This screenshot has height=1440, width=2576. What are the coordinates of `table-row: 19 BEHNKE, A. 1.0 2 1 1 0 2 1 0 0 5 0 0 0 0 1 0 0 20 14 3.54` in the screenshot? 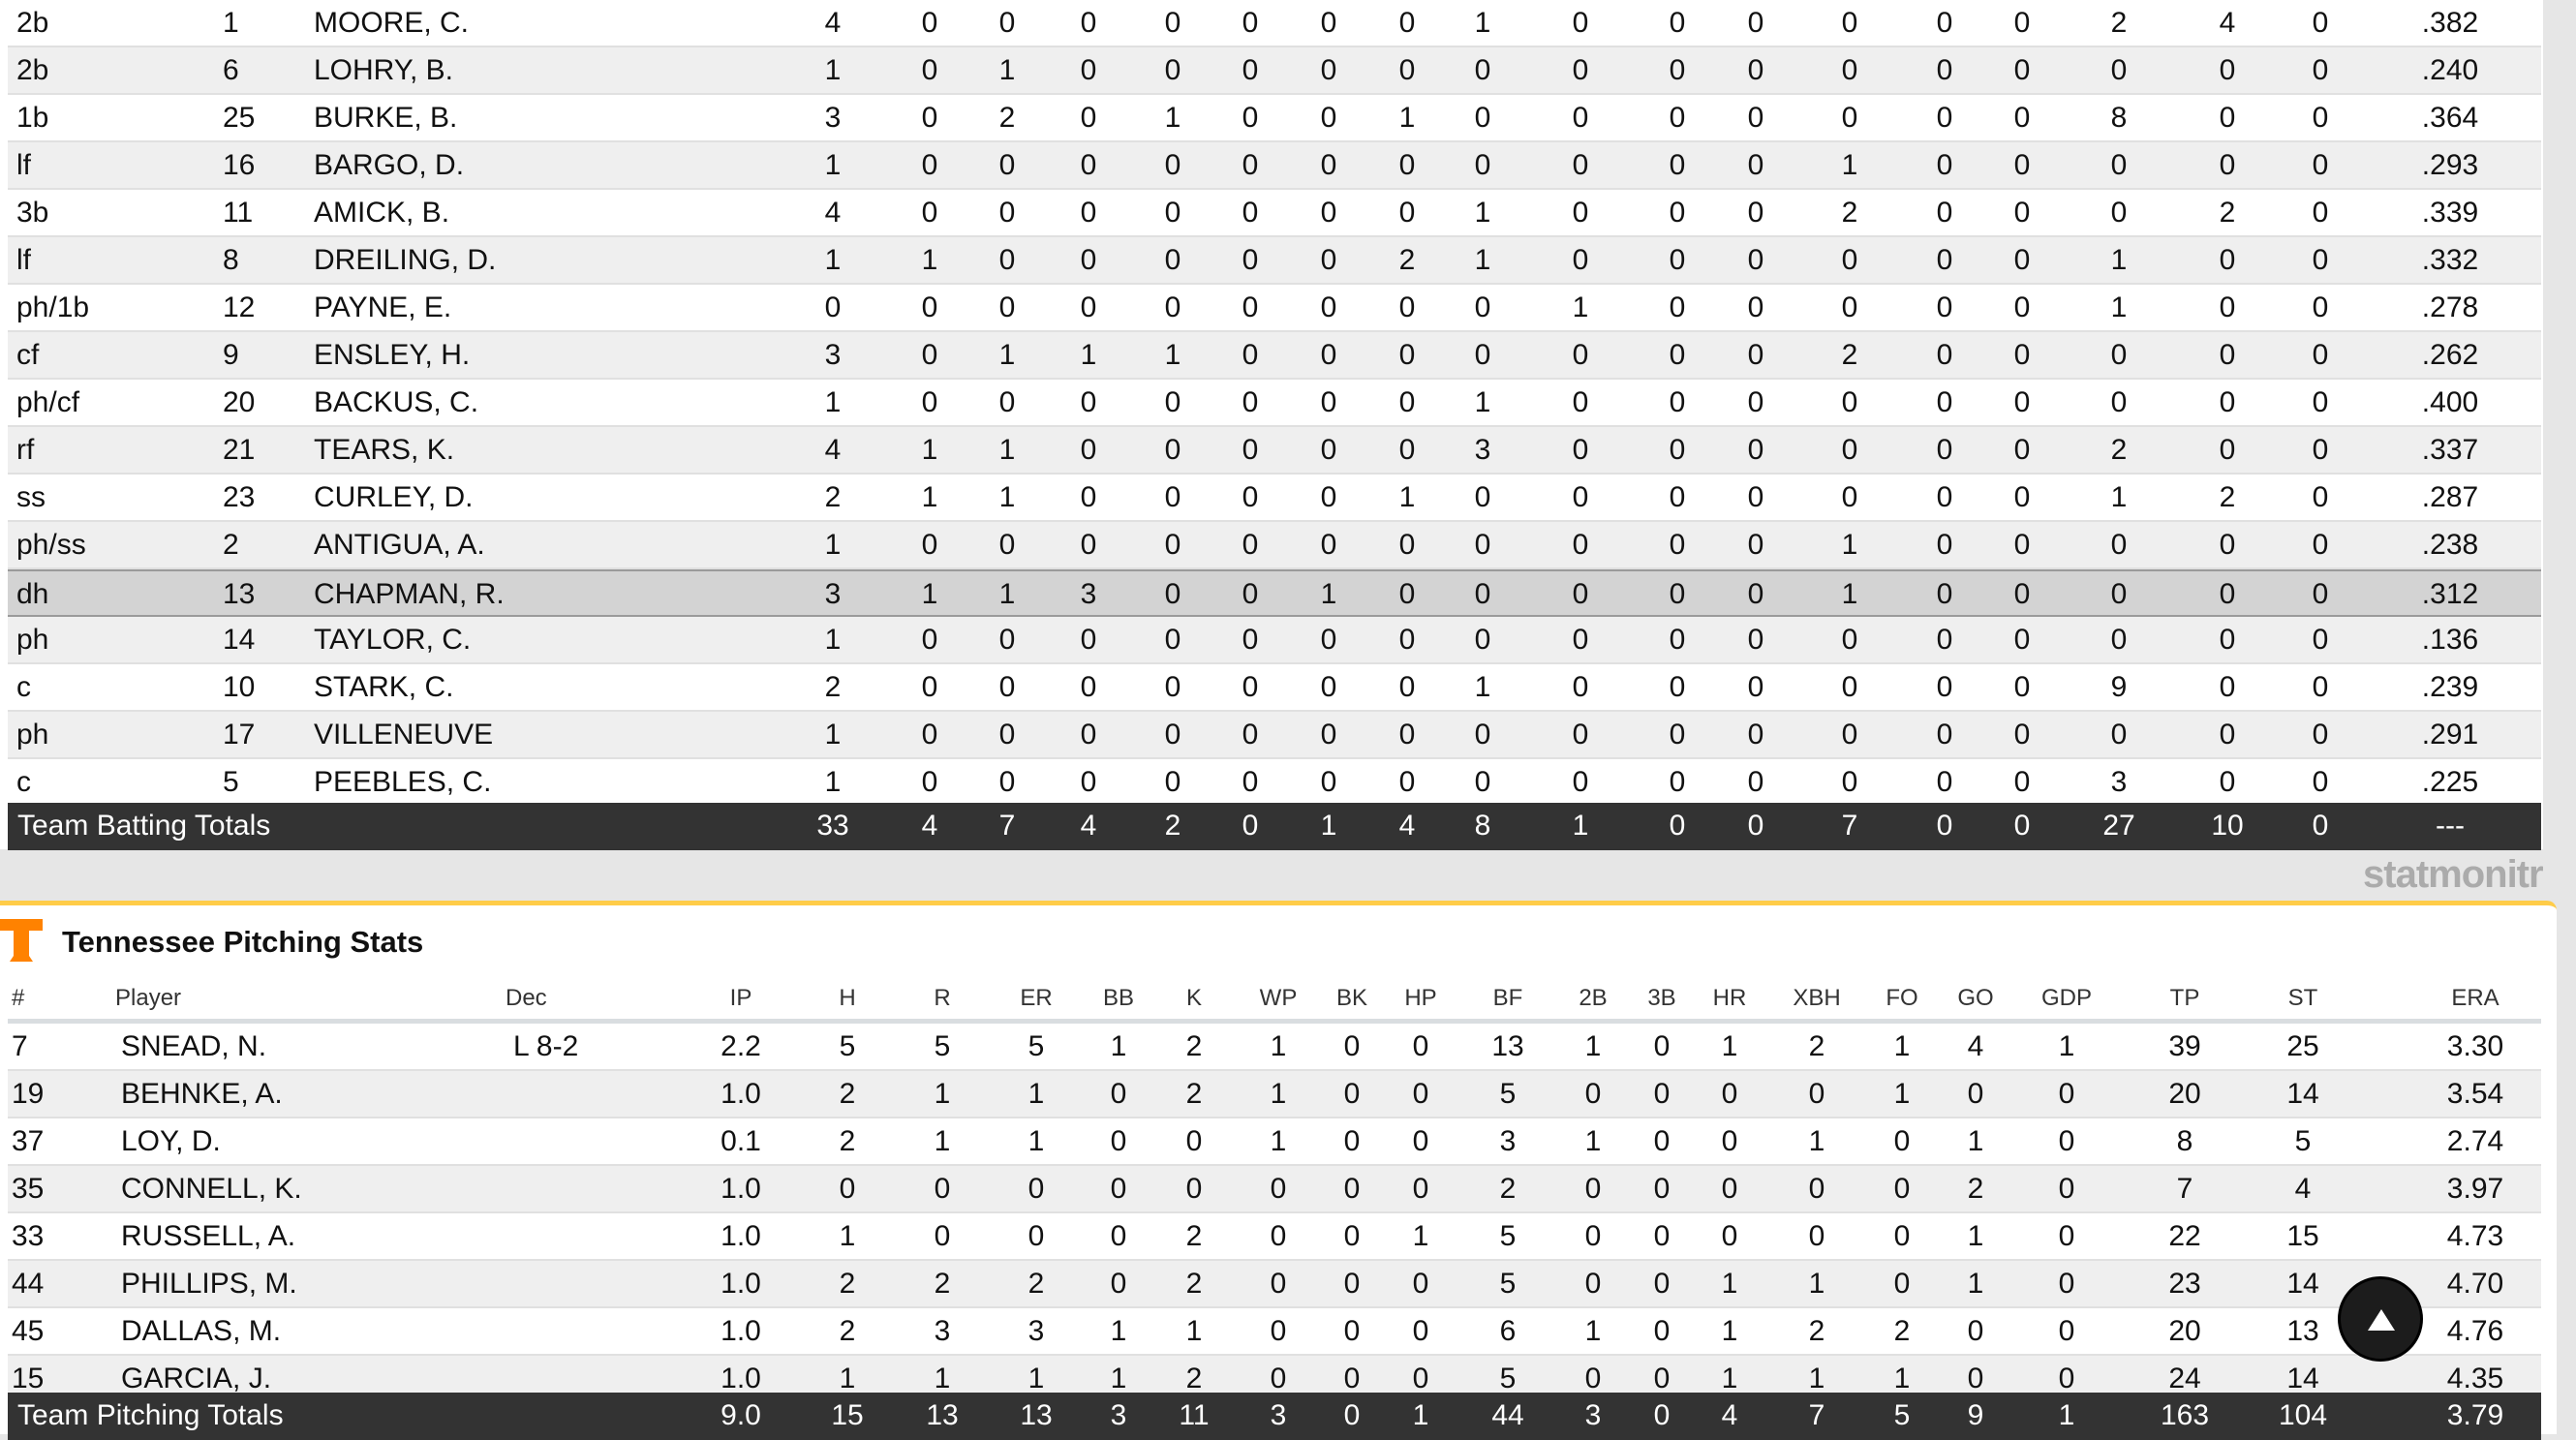 It's located at (1274, 1094).